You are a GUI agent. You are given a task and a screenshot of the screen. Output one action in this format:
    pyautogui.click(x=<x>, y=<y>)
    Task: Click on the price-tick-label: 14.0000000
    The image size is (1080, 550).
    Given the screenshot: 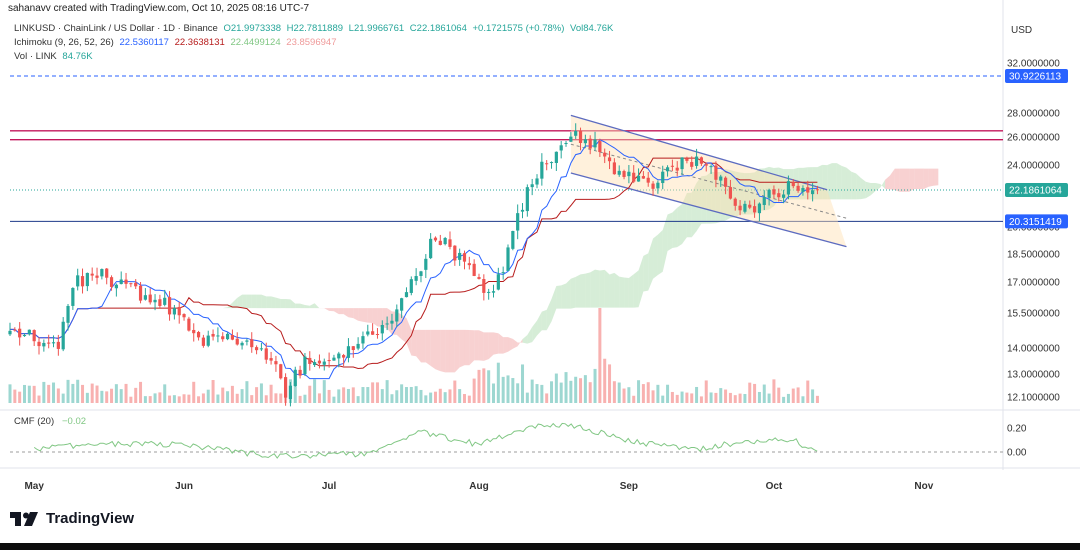 What is the action you would take?
    pyautogui.click(x=1033, y=349)
    